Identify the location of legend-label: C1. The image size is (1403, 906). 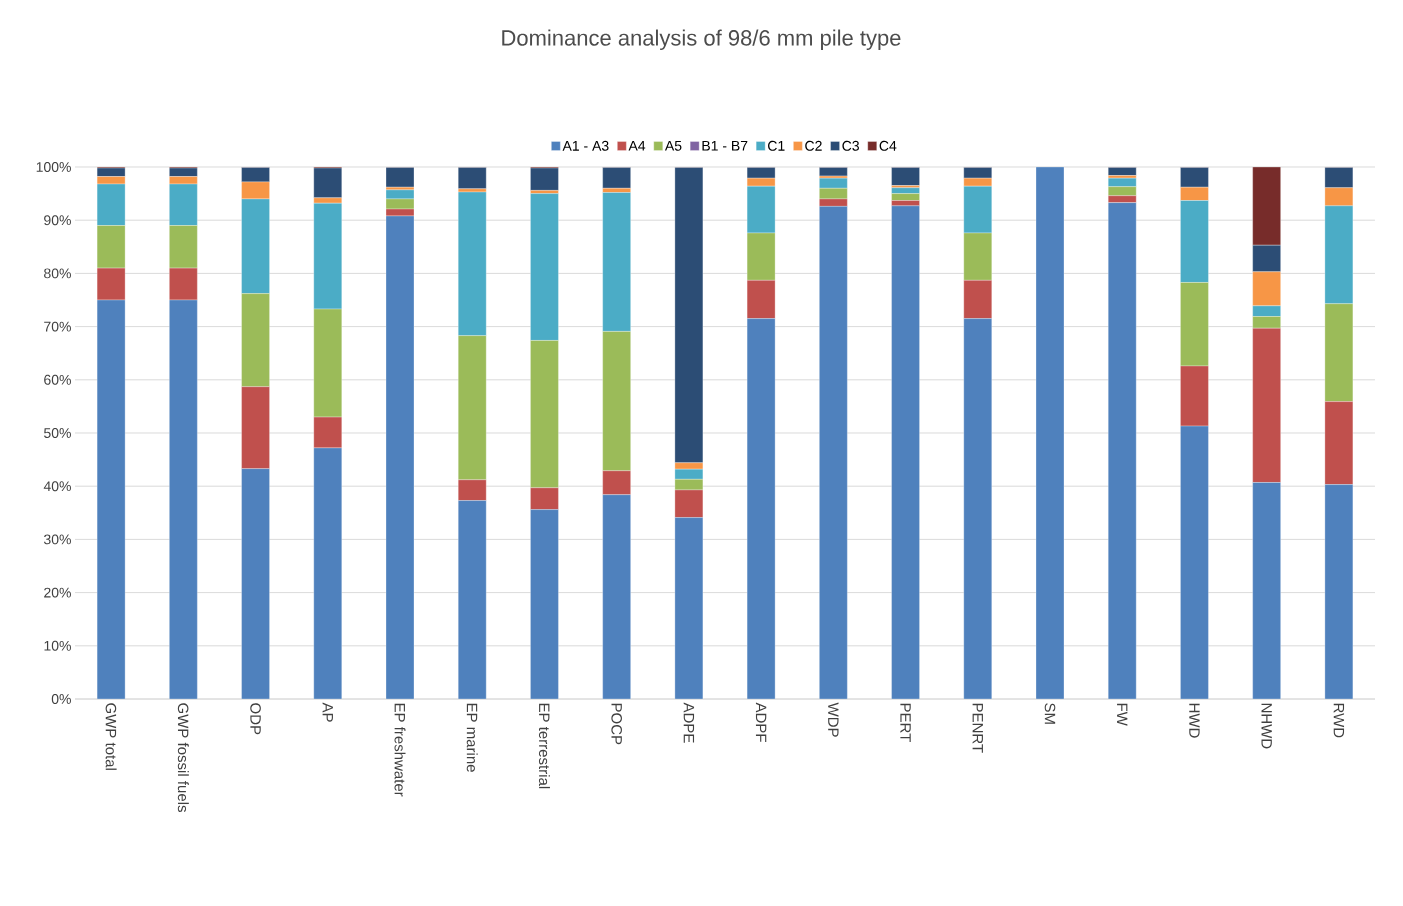
(776, 145).